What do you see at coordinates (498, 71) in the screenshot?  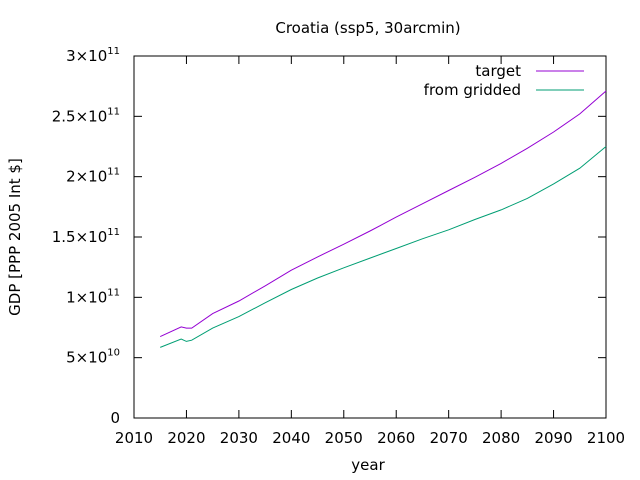 I see `legend-label: target` at bounding box center [498, 71].